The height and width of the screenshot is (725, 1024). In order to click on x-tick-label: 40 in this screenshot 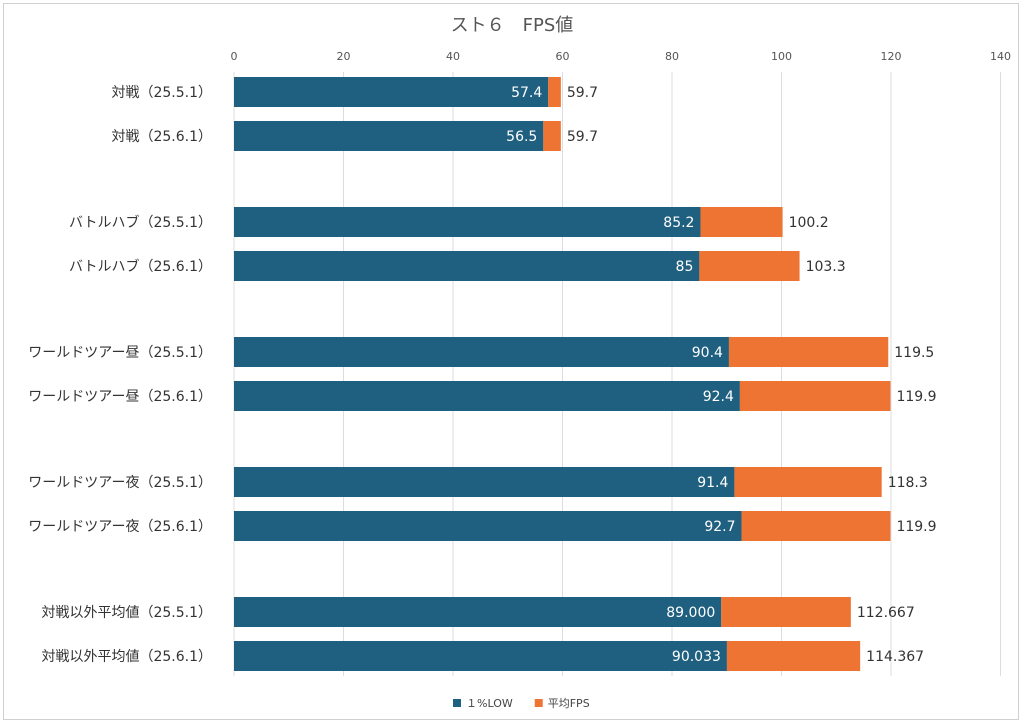, I will do `click(453, 56)`.